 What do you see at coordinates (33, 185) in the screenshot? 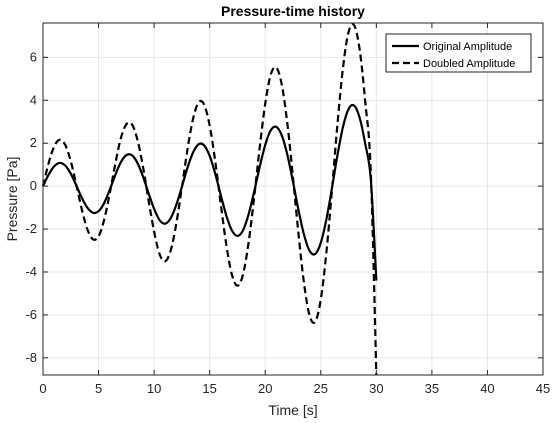
I see `y-tick-label: 0` at bounding box center [33, 185].